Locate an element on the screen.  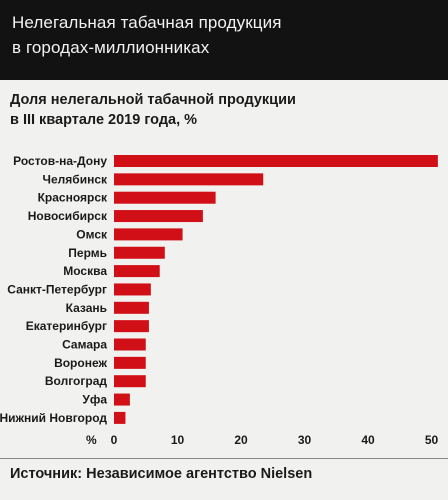
footer-divider is located at coordinates (224, 458).